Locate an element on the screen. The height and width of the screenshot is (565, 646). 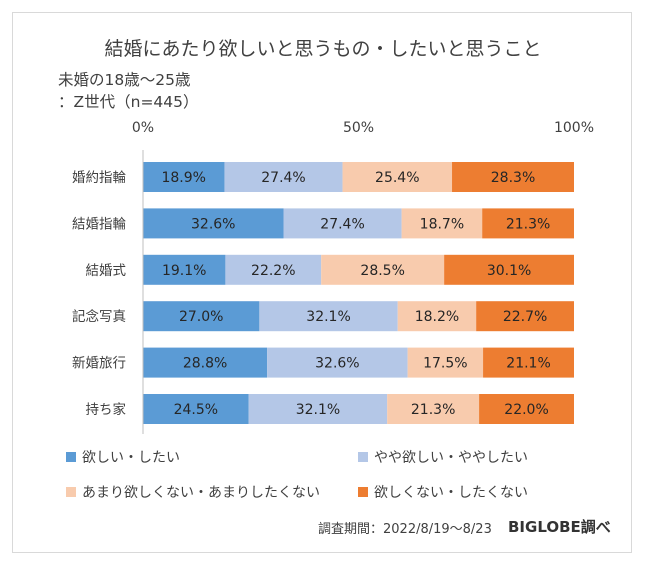
data-label: 19.1% is located at coordinates (184, 271).